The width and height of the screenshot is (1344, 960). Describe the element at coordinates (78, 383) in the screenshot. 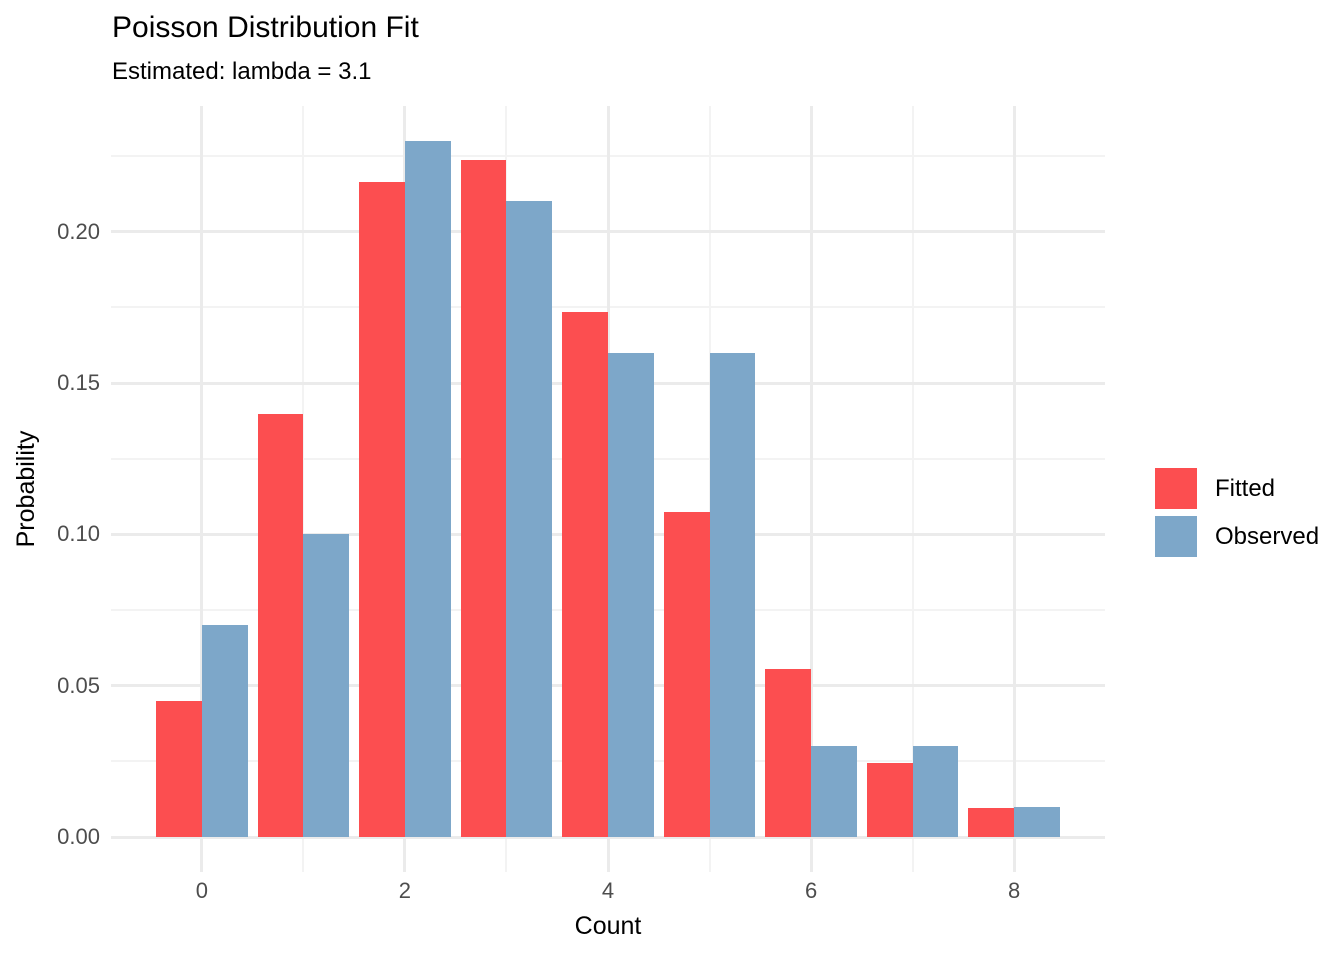

I see `y-tick-label: 0.15` at that location.